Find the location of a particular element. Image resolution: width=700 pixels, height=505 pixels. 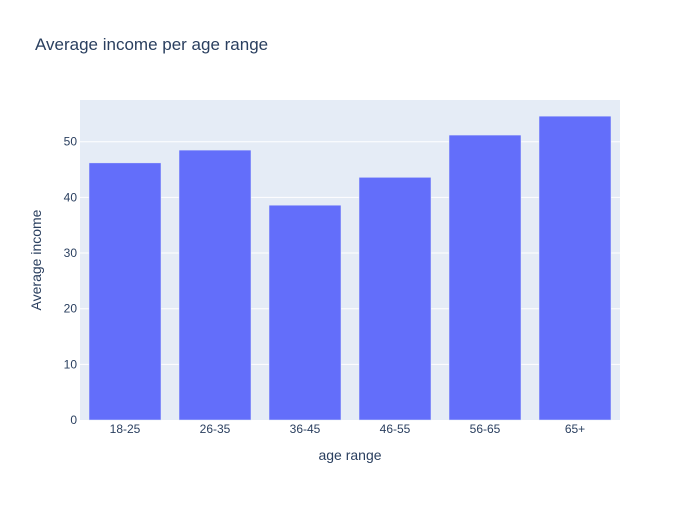

x-axis-ticks: 18-25 26-35 36-45 46-55 56-65 65+ is located at coordinates (348, 429).